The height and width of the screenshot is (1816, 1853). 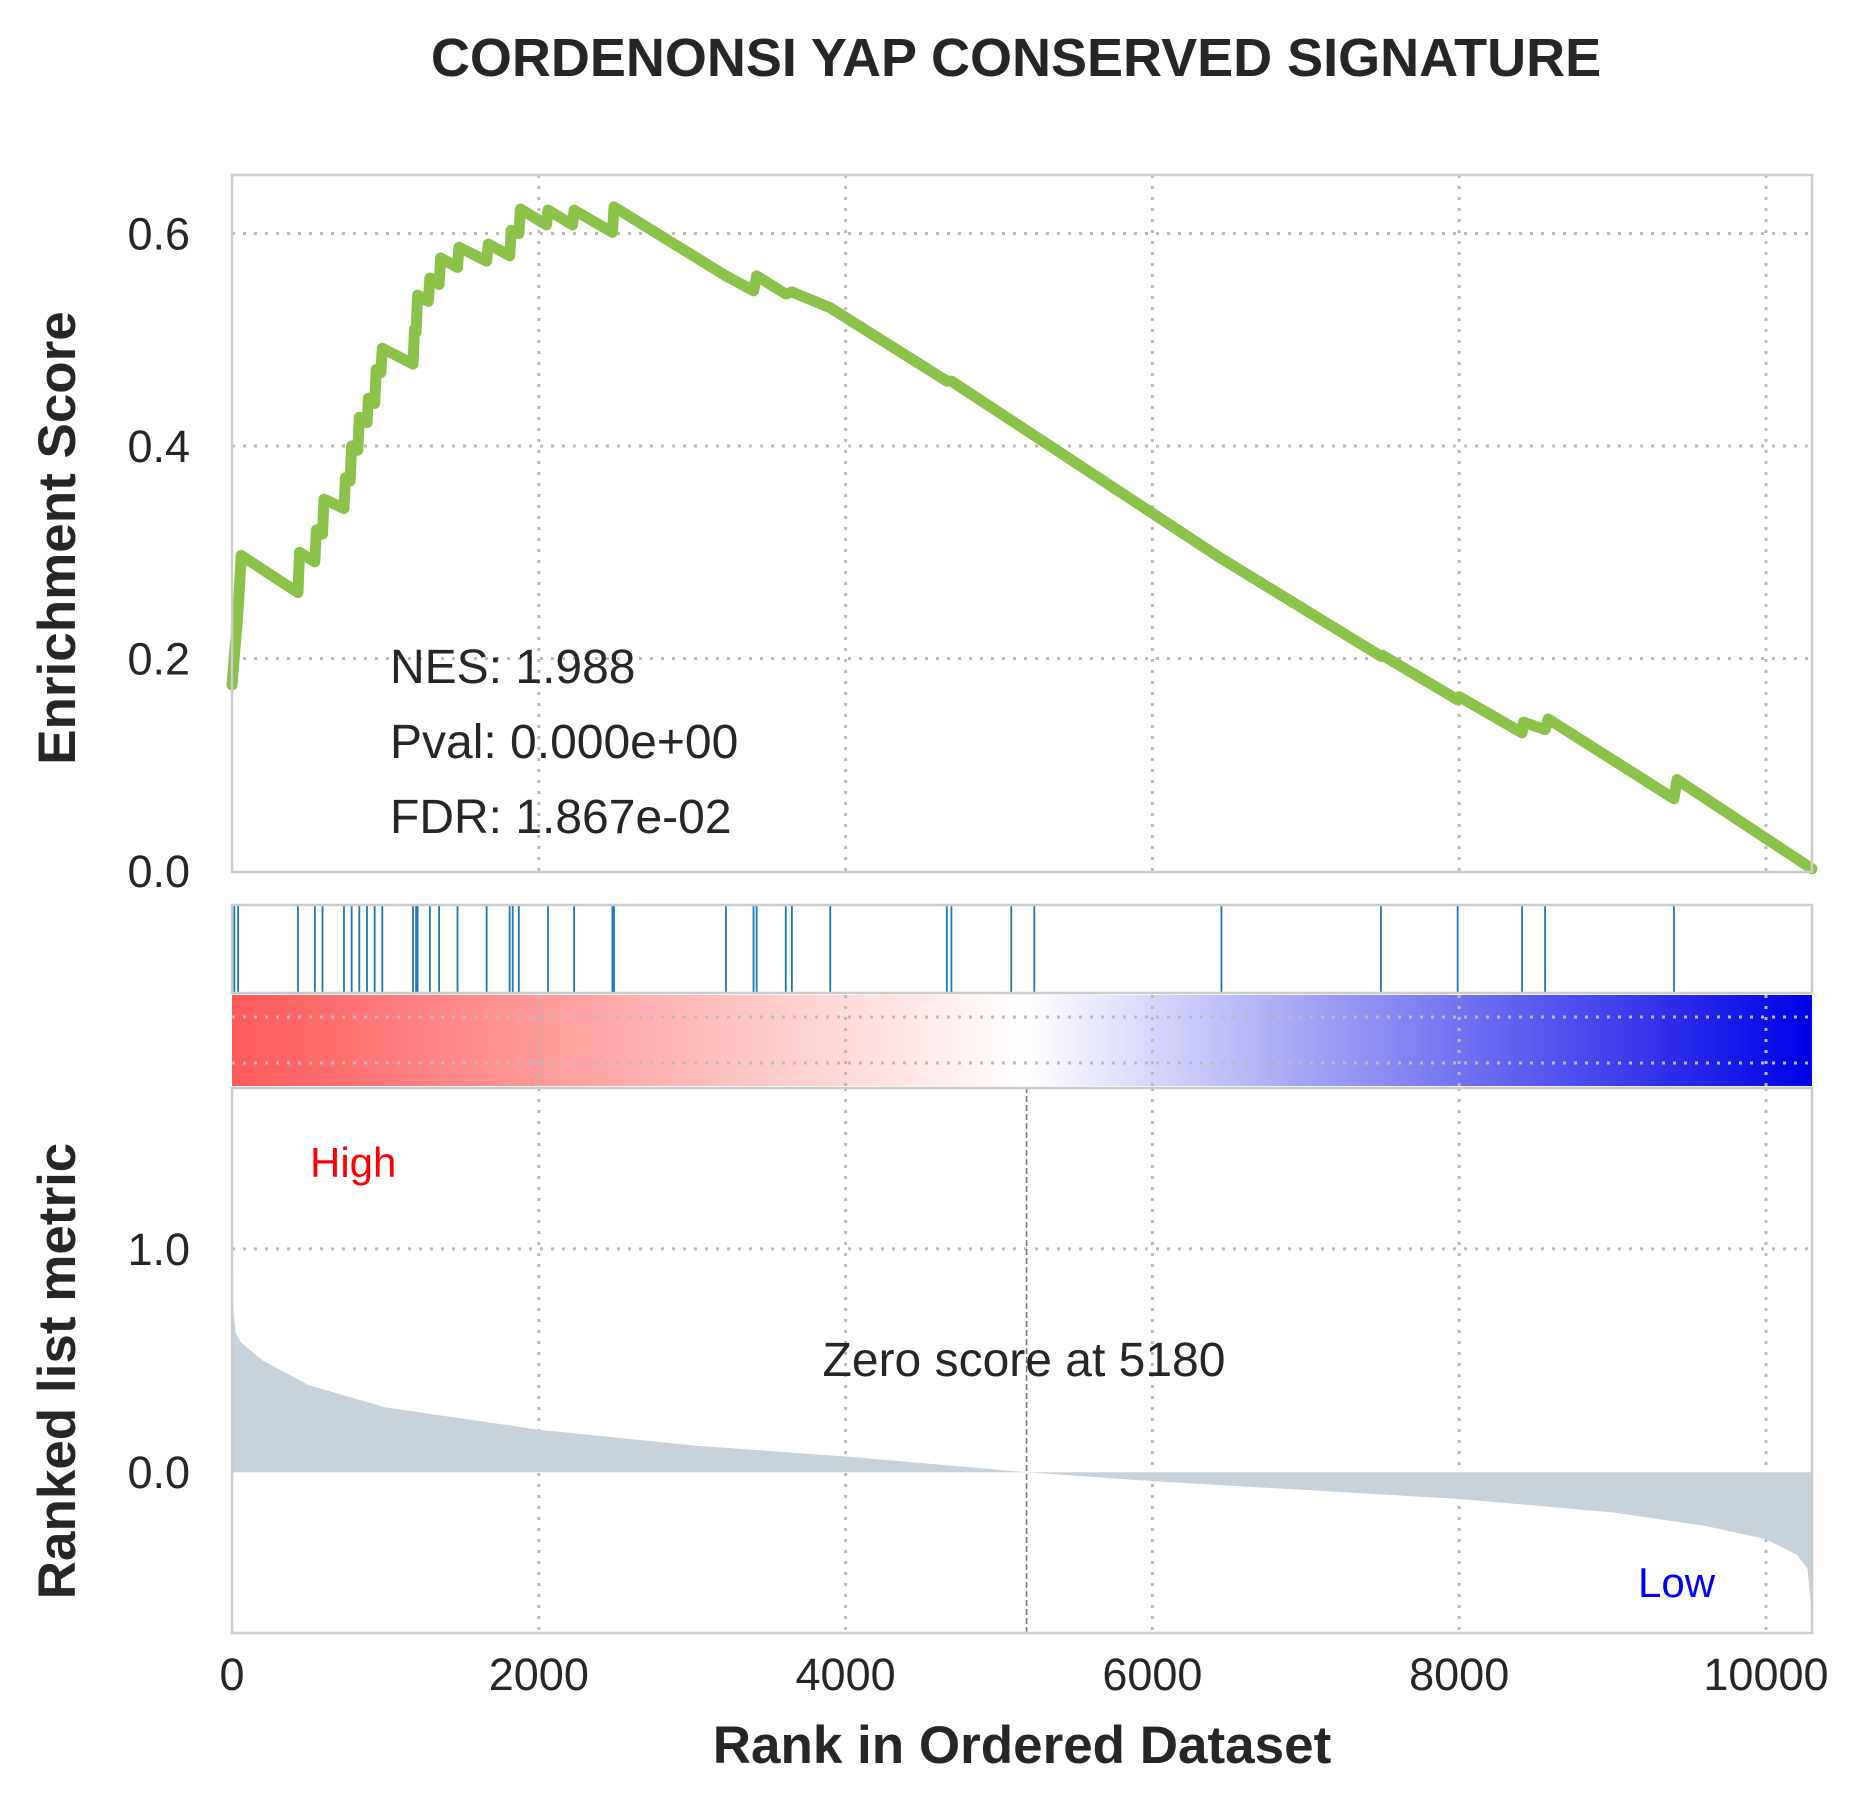 I want to click on rank-heatmap, so click(x=1022, y=1040).